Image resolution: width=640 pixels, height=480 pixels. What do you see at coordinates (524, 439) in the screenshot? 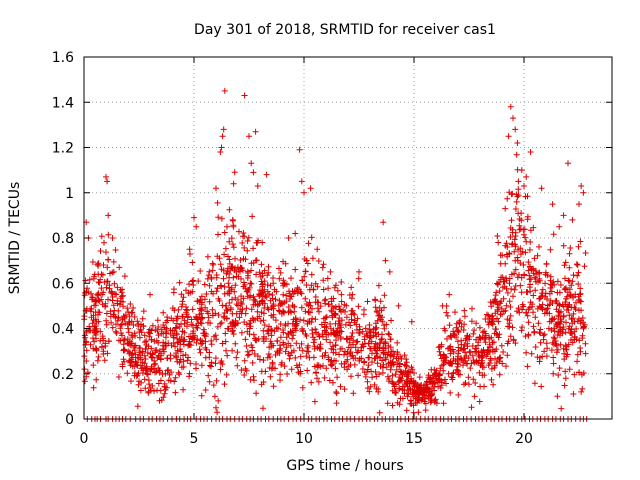
I see `x-tick-label: 20` at bounding box center [524, 439].